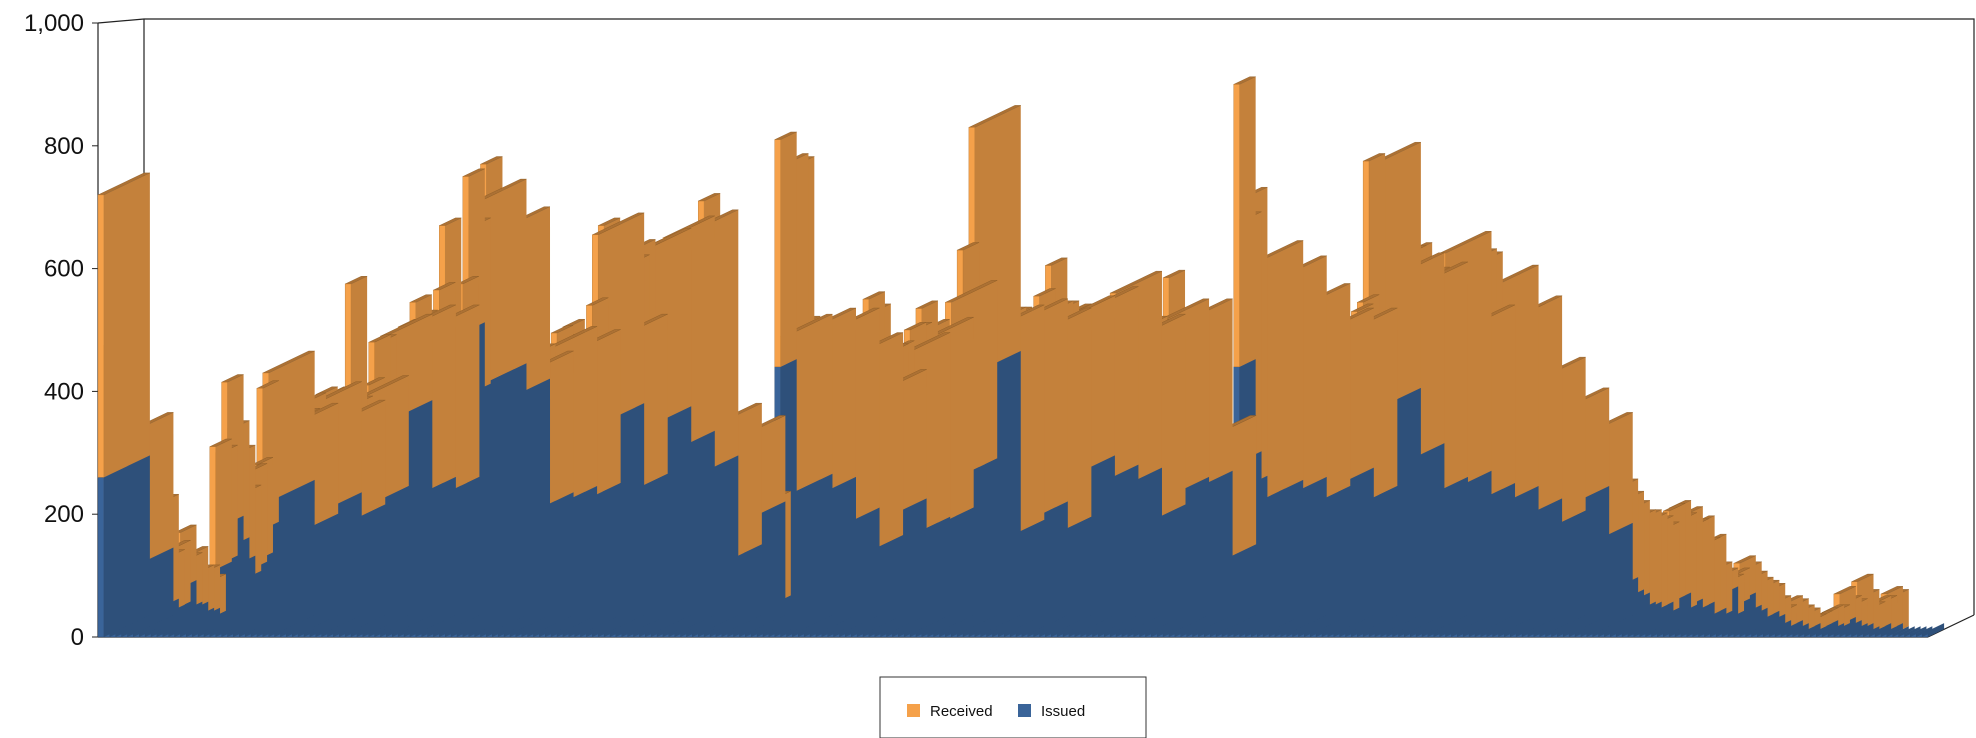 Image resolution: width=1976 pixels, height=738 pixels. What do you see at coordinates (64, 514) in the screenshot?
I see `y-tick-label: 200` at bounding box center [64, 514].